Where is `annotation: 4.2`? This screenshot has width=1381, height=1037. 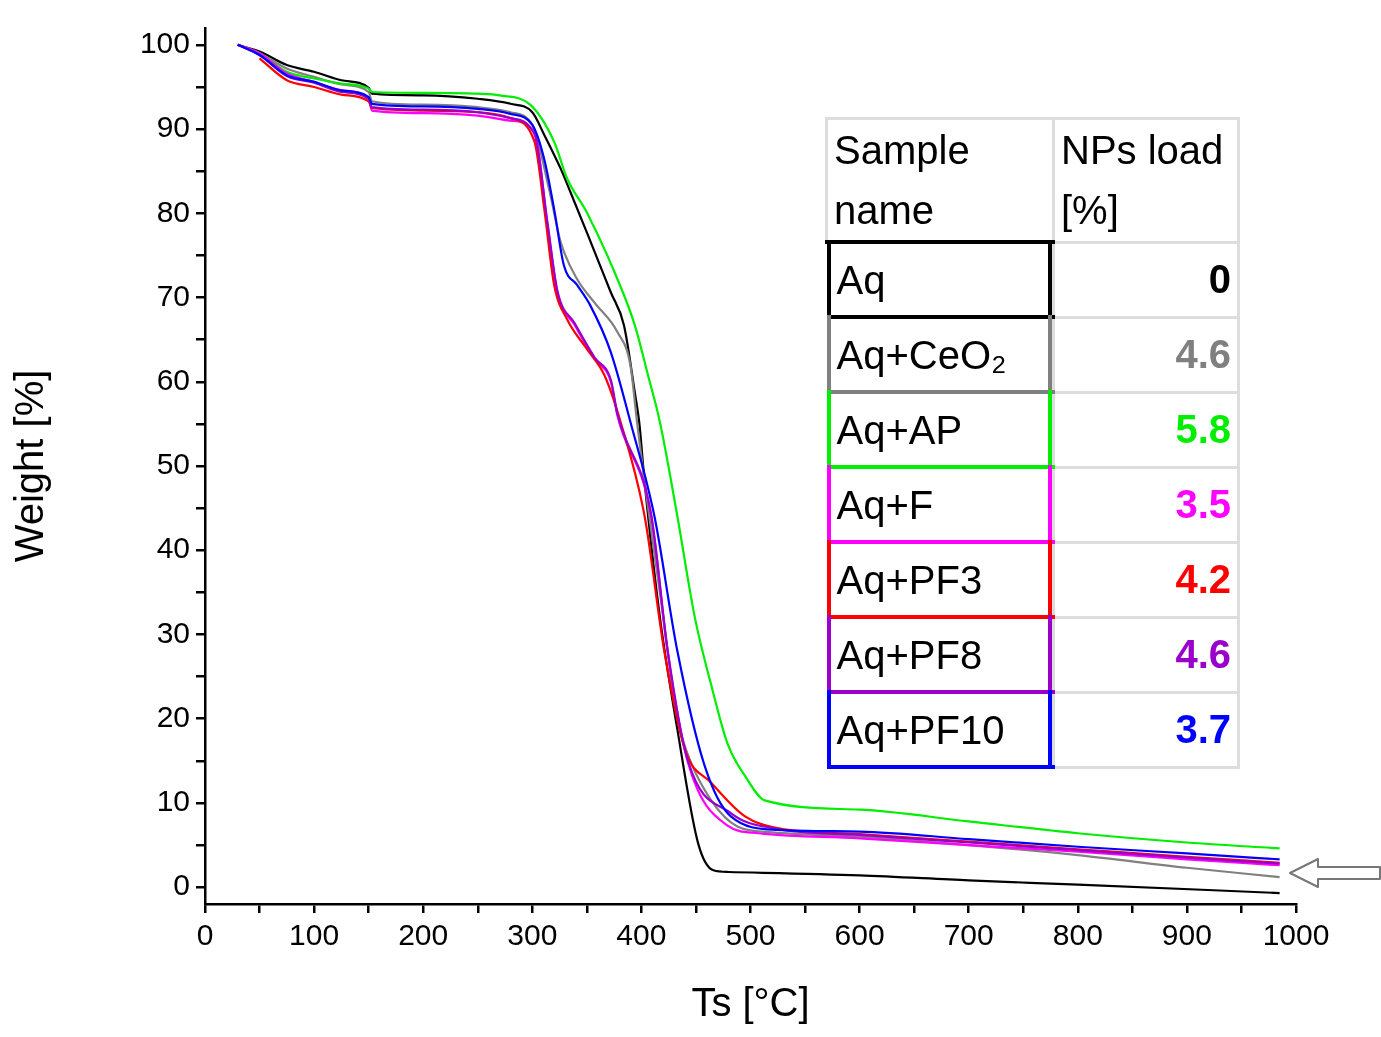 annotation: 4.2 is located at coordinates (1146, 579).